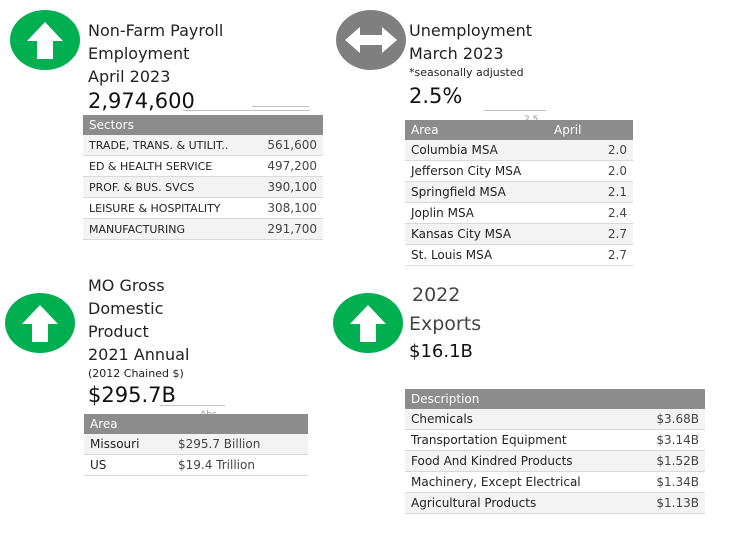 The image size is (750, 547). What do you see at coordinates (139, 354) in the screenshot?
I see `gdp-title-line4: 2021 Annual` at bounding box center [139, 354].